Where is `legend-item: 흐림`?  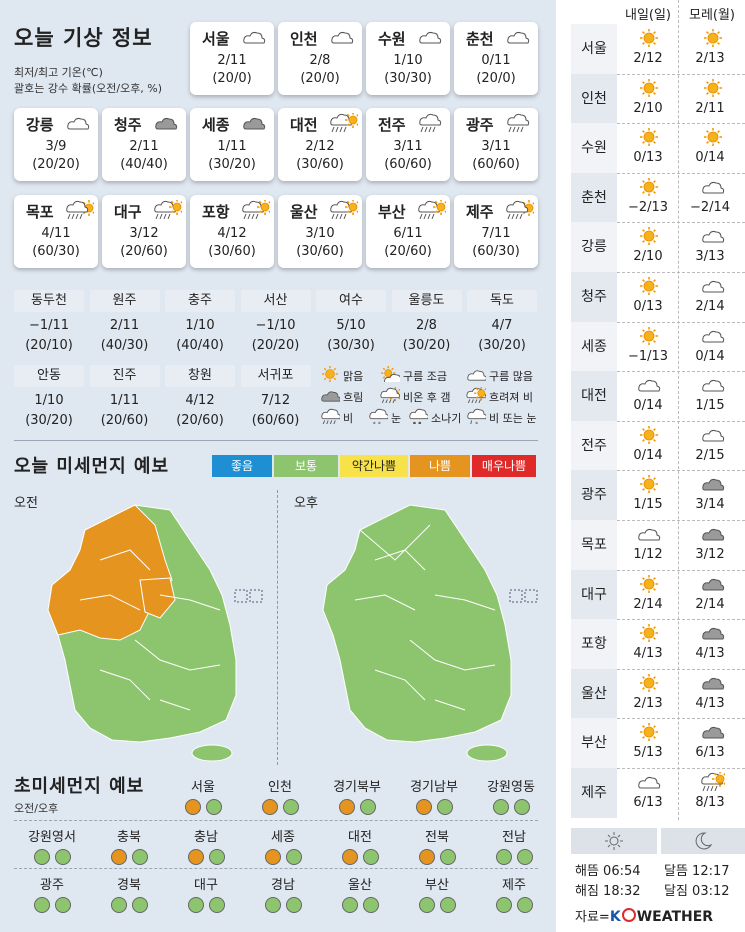 legend-item: 흐림 is located at coordinates (341, 396).